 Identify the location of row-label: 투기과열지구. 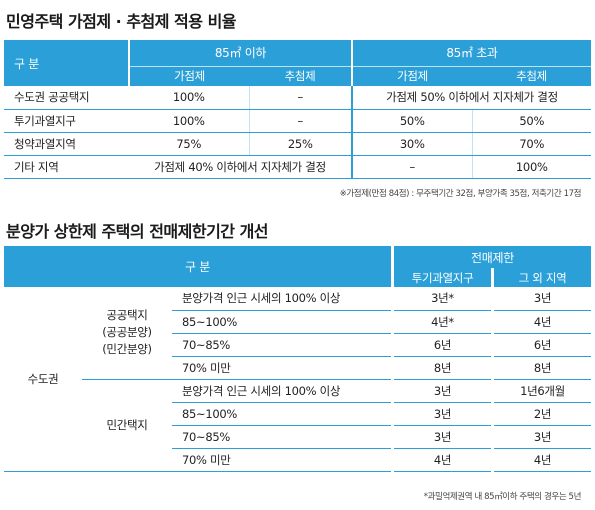
(66, 121).